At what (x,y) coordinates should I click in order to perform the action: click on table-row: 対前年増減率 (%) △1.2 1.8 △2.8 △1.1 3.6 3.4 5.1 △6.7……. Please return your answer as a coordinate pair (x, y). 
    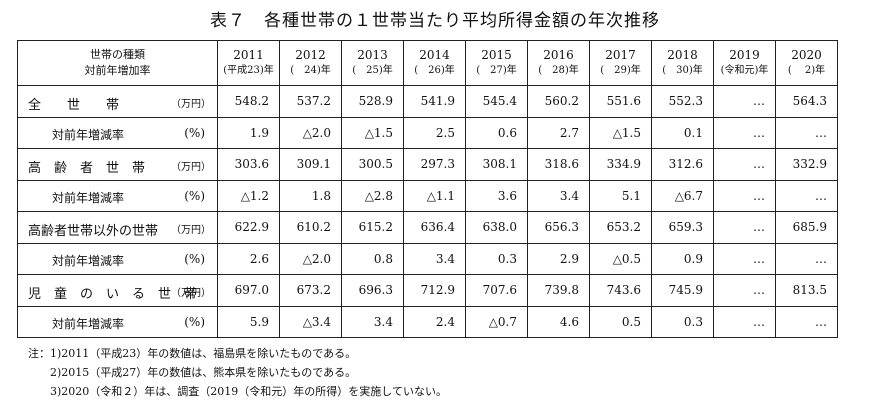
    Looking at the image, I should click on (427, 195).